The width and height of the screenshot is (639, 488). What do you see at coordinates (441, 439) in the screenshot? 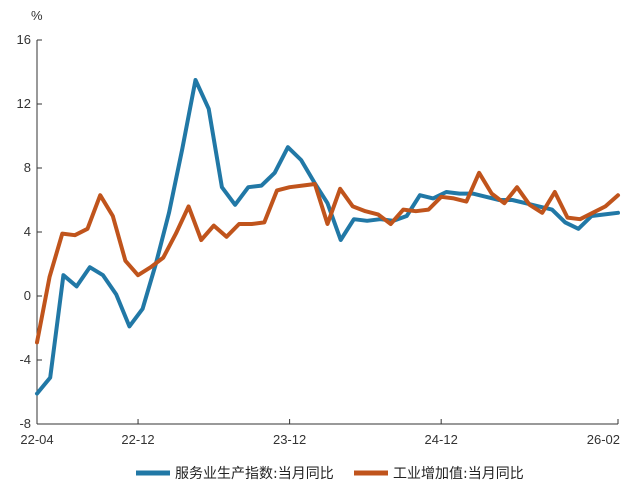
I see `x-tick-label: 24-12` at bounding box center [441, 439].